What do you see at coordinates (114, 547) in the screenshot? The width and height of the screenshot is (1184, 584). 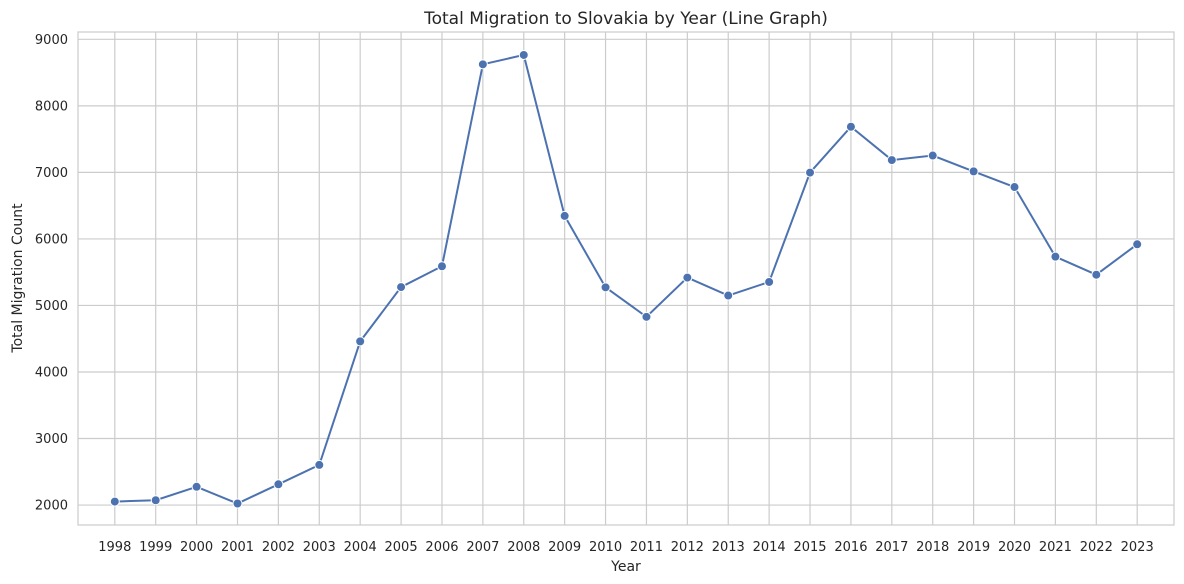 I see `x-tick-label: 1998` at bounding box center [114, 547].